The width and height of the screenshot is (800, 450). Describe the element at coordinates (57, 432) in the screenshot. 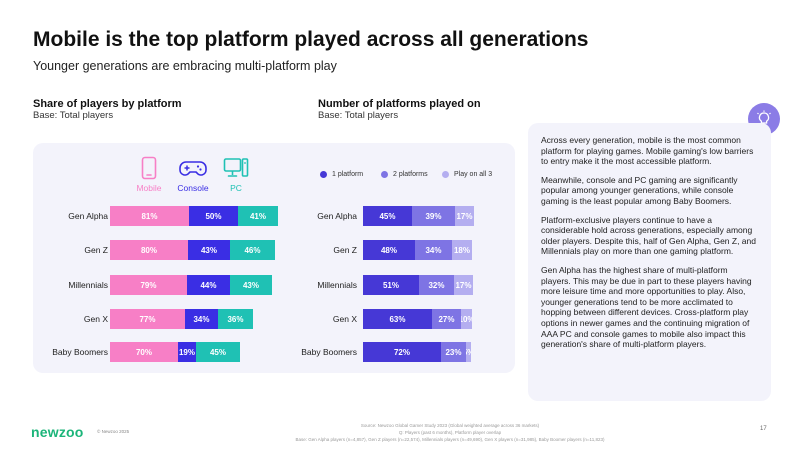

I see `newzoo-logo: newzoo` at that location.